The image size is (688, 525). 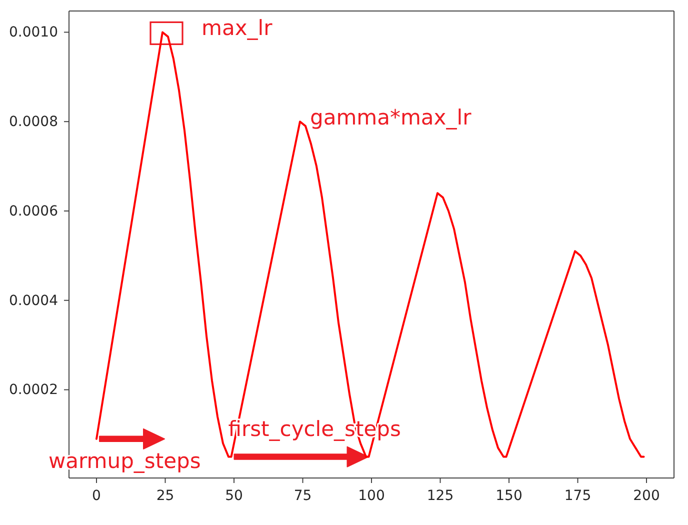 What do you see at coordinates (509, 496) in the screenshot?
I see `x-tick-label: 150` at bounding box center [509, 496].